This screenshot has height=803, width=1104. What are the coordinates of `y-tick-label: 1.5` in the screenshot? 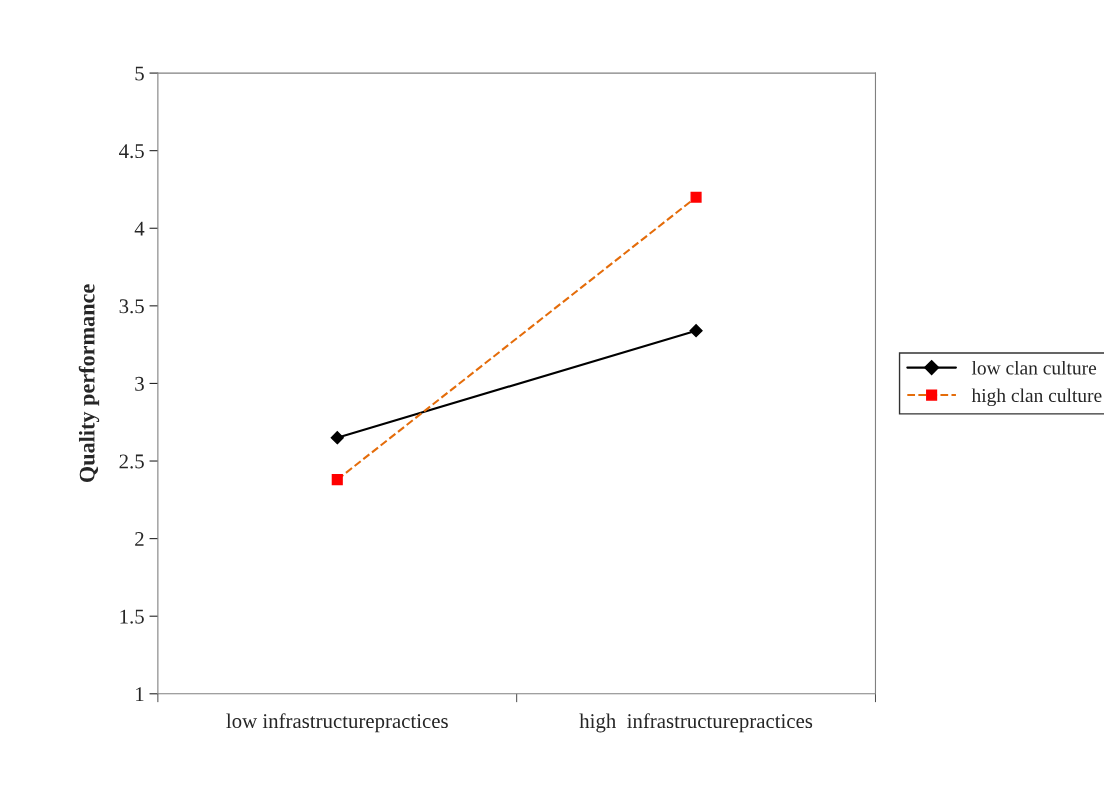 It's located at (132, 616).